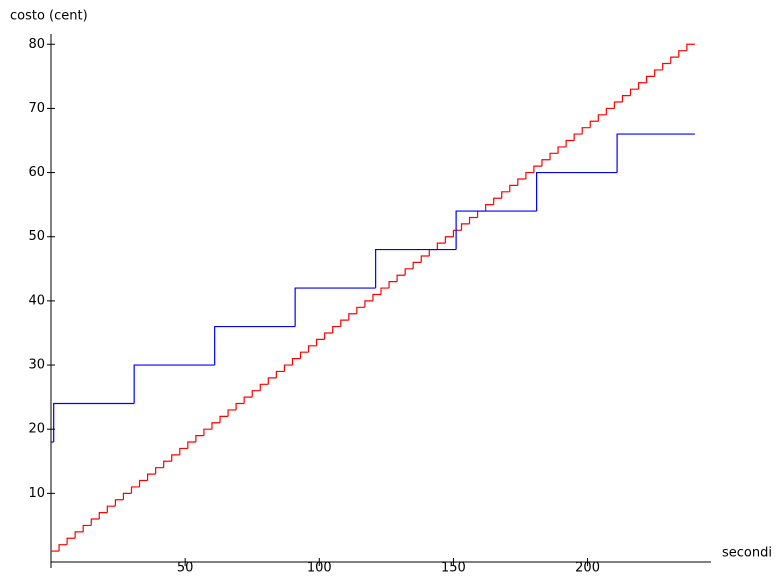 The width and height of the screenshot is (782, 583). What do you see at coordinates (36, 44) in the screenshot?
I see `y-tick-label: 80` at bounding box center [36, 44].